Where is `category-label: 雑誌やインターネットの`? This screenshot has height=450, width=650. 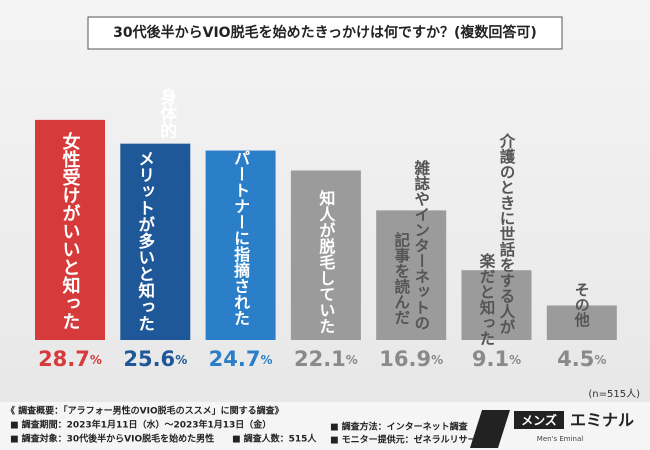 category-label: 雑誌やインターネットの is located at coordinates (421, 245).